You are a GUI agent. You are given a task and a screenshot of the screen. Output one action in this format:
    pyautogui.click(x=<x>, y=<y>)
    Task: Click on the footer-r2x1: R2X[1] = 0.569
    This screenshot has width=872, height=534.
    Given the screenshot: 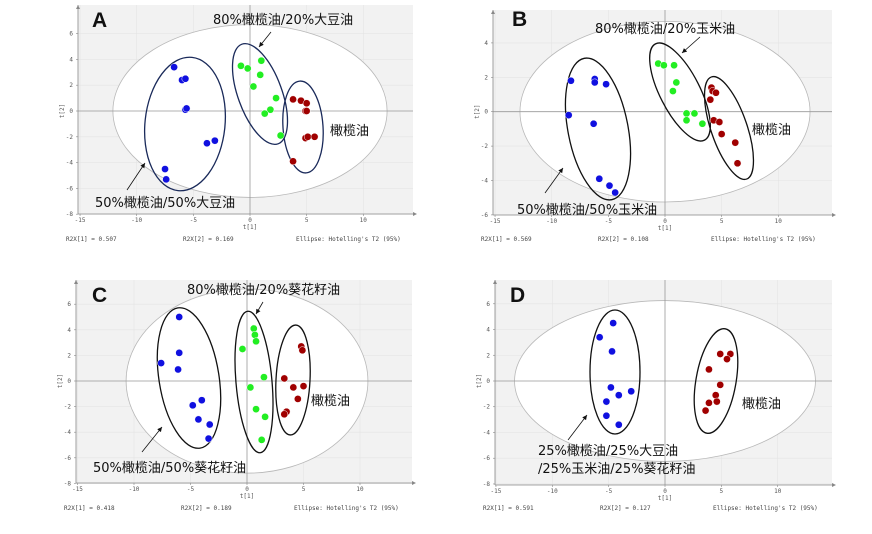 What is the action you would take?
    pyautogui.click(x=506, y=239)
    